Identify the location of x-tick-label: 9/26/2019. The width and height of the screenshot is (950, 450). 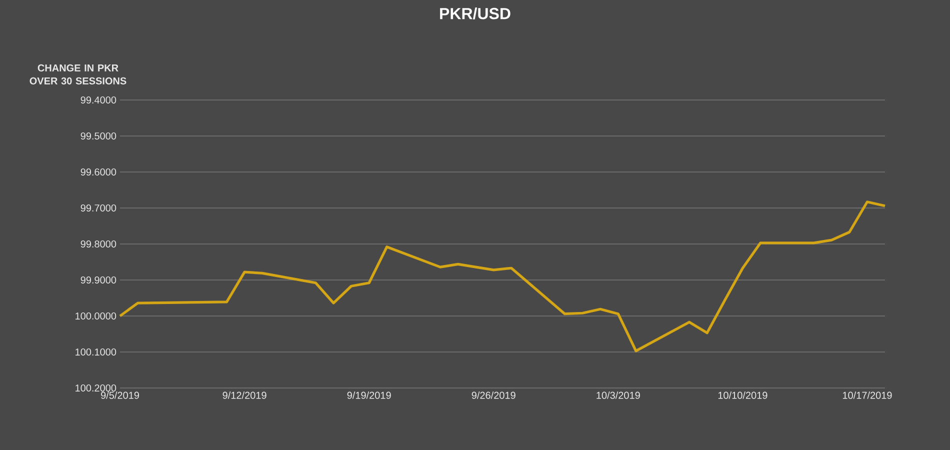
(494, 395).